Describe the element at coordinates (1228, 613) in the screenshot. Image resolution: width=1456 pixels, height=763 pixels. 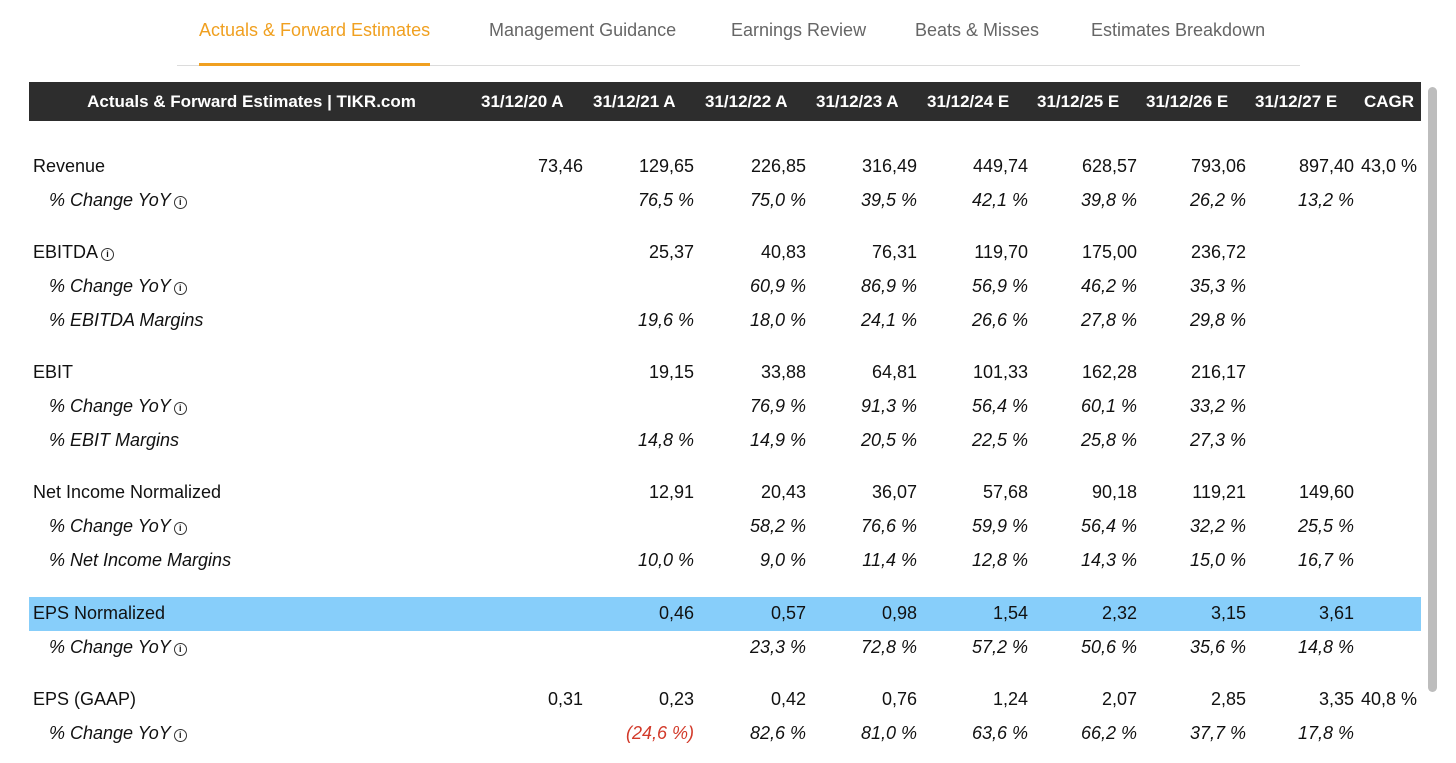
I see `table-cell: 3,15` at that location.